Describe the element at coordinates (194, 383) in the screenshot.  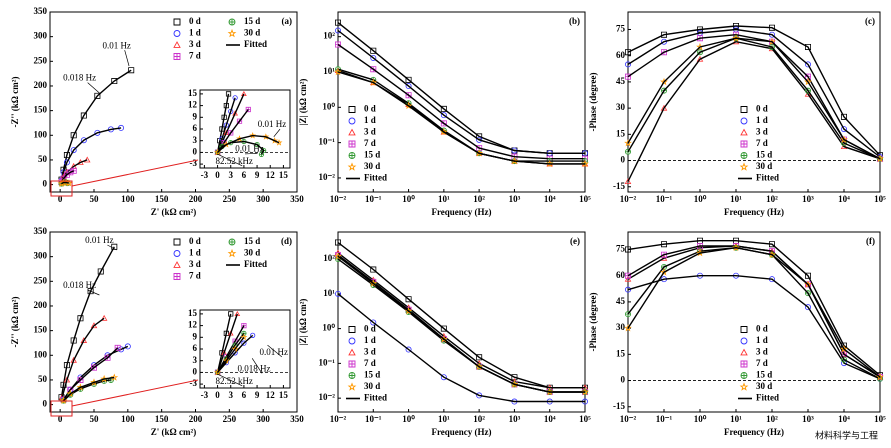
I see `y-tick-label: -3` at that location.